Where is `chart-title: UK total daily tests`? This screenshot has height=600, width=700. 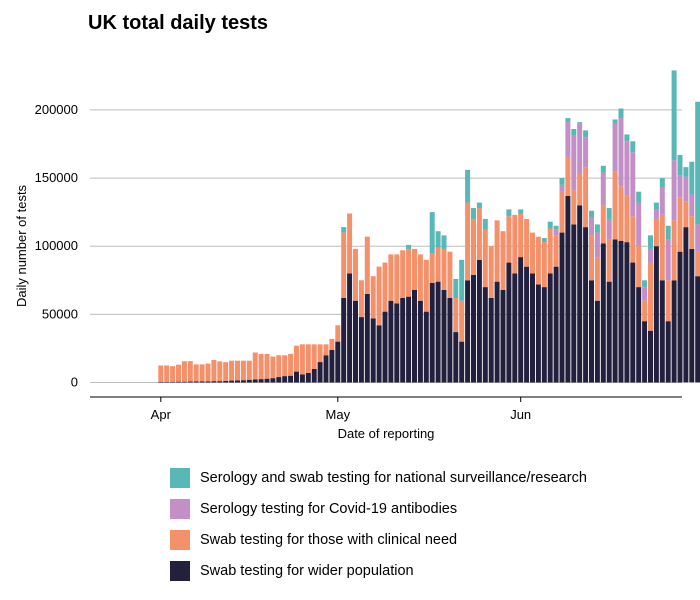
chart-title: UK total daily tests is located at coordinates (178, 23).